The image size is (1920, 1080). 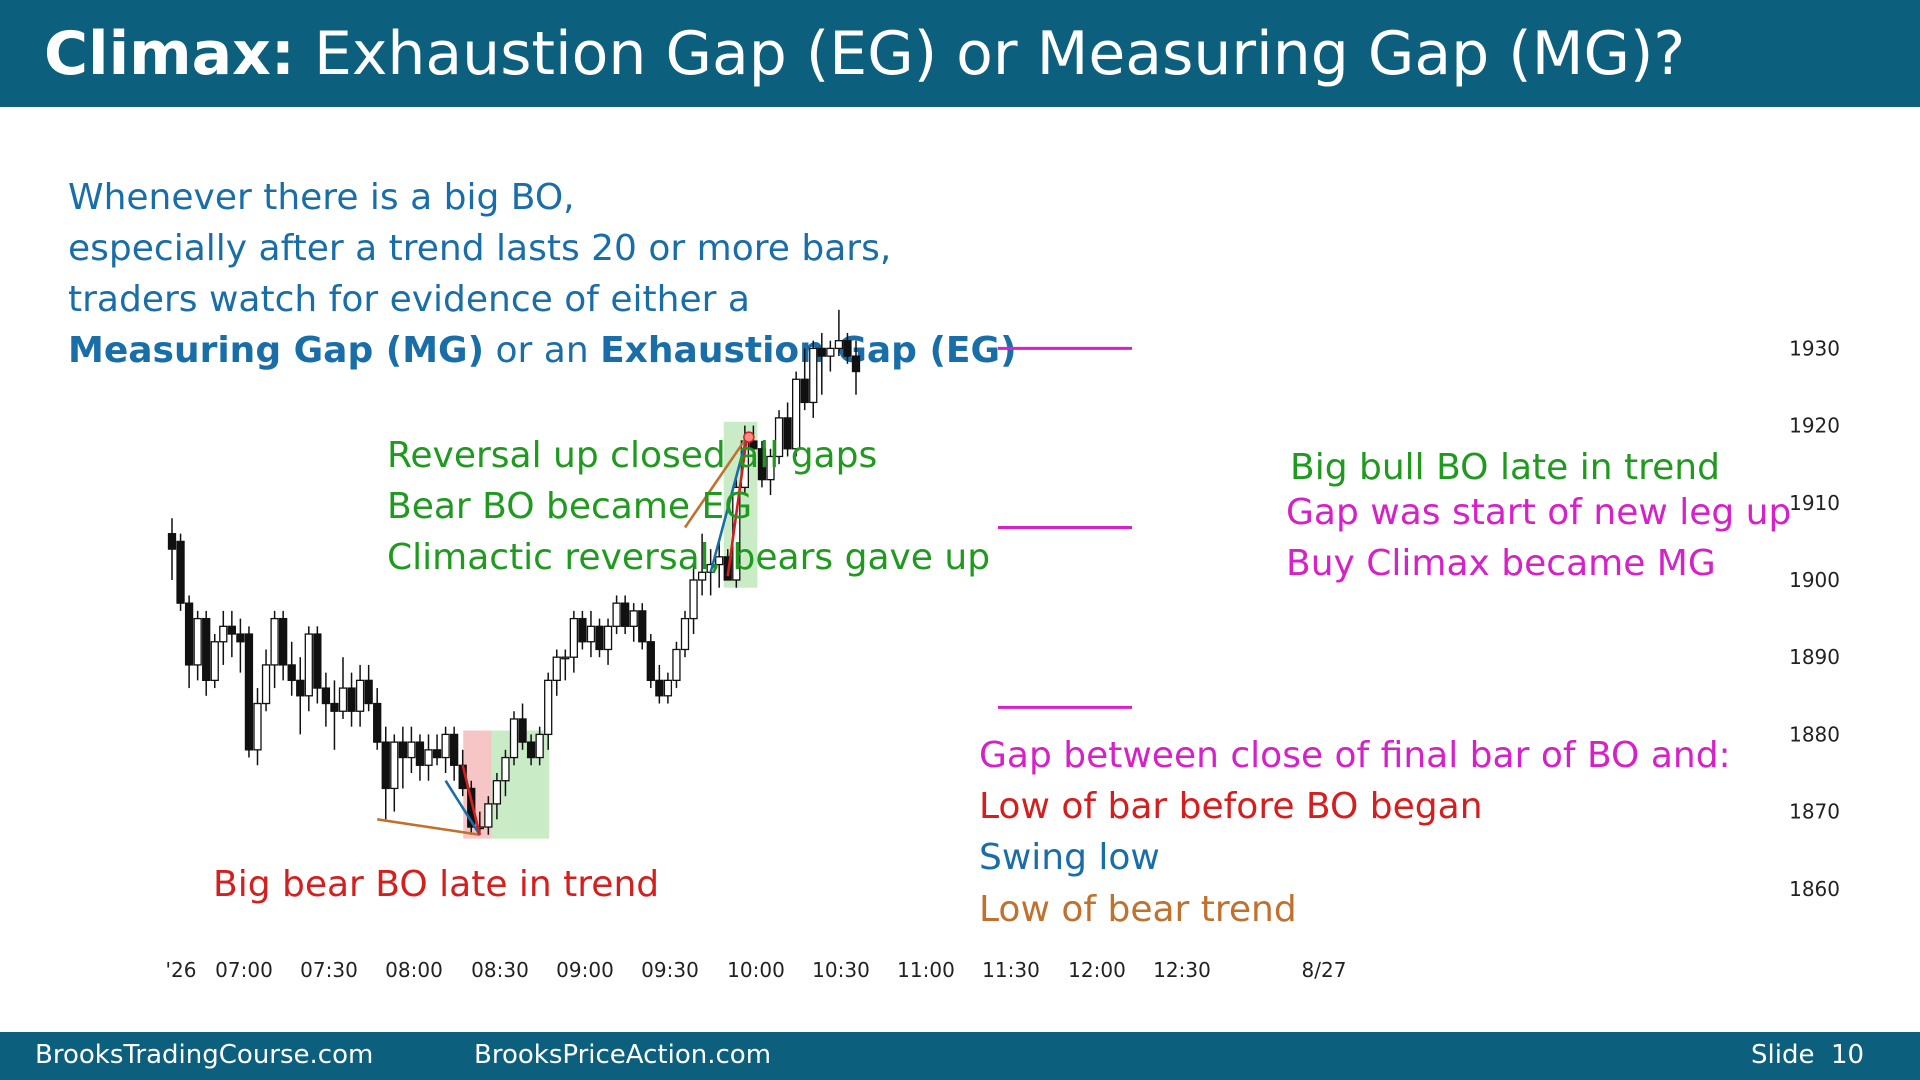 What do you see at coordinates (204, 1055) in the screenshot?
I see `footer-left: BrooksTradingCourse.com` at bounding box center [204, 1055].